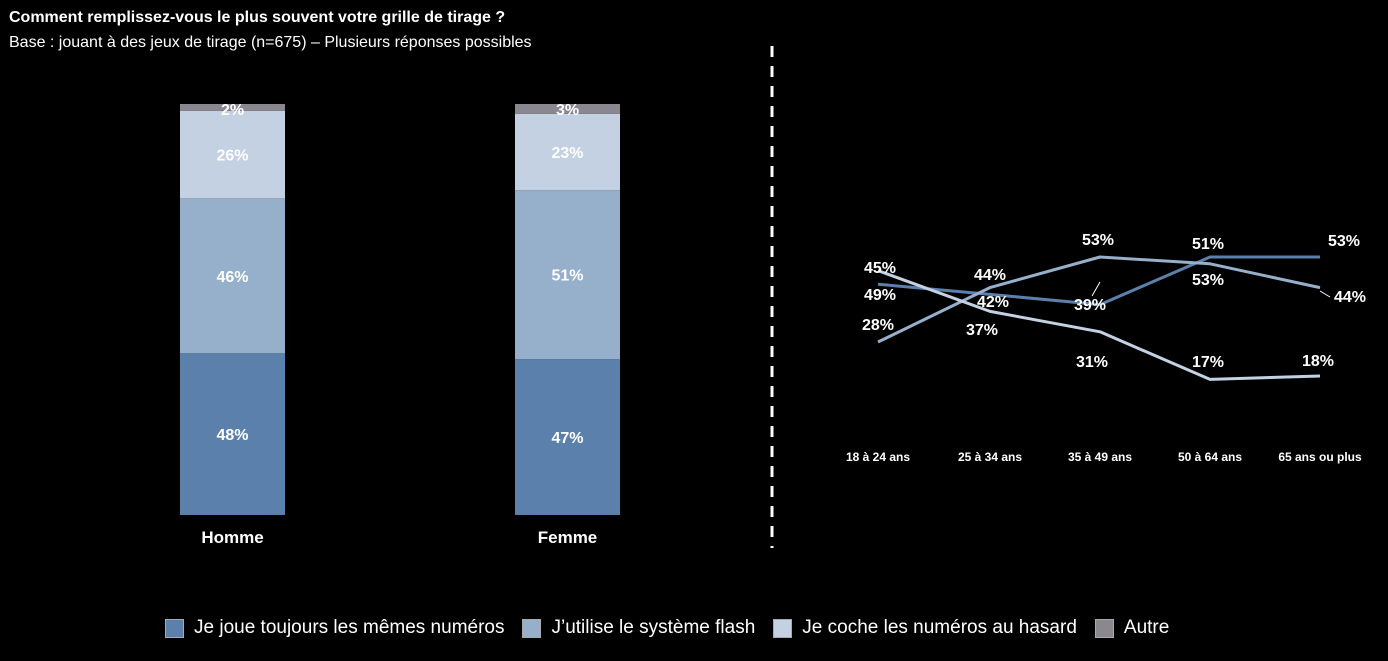 This screenshot has height=661, width=1388. I want to click on line-data-label: 18%, so click(1318, 361).